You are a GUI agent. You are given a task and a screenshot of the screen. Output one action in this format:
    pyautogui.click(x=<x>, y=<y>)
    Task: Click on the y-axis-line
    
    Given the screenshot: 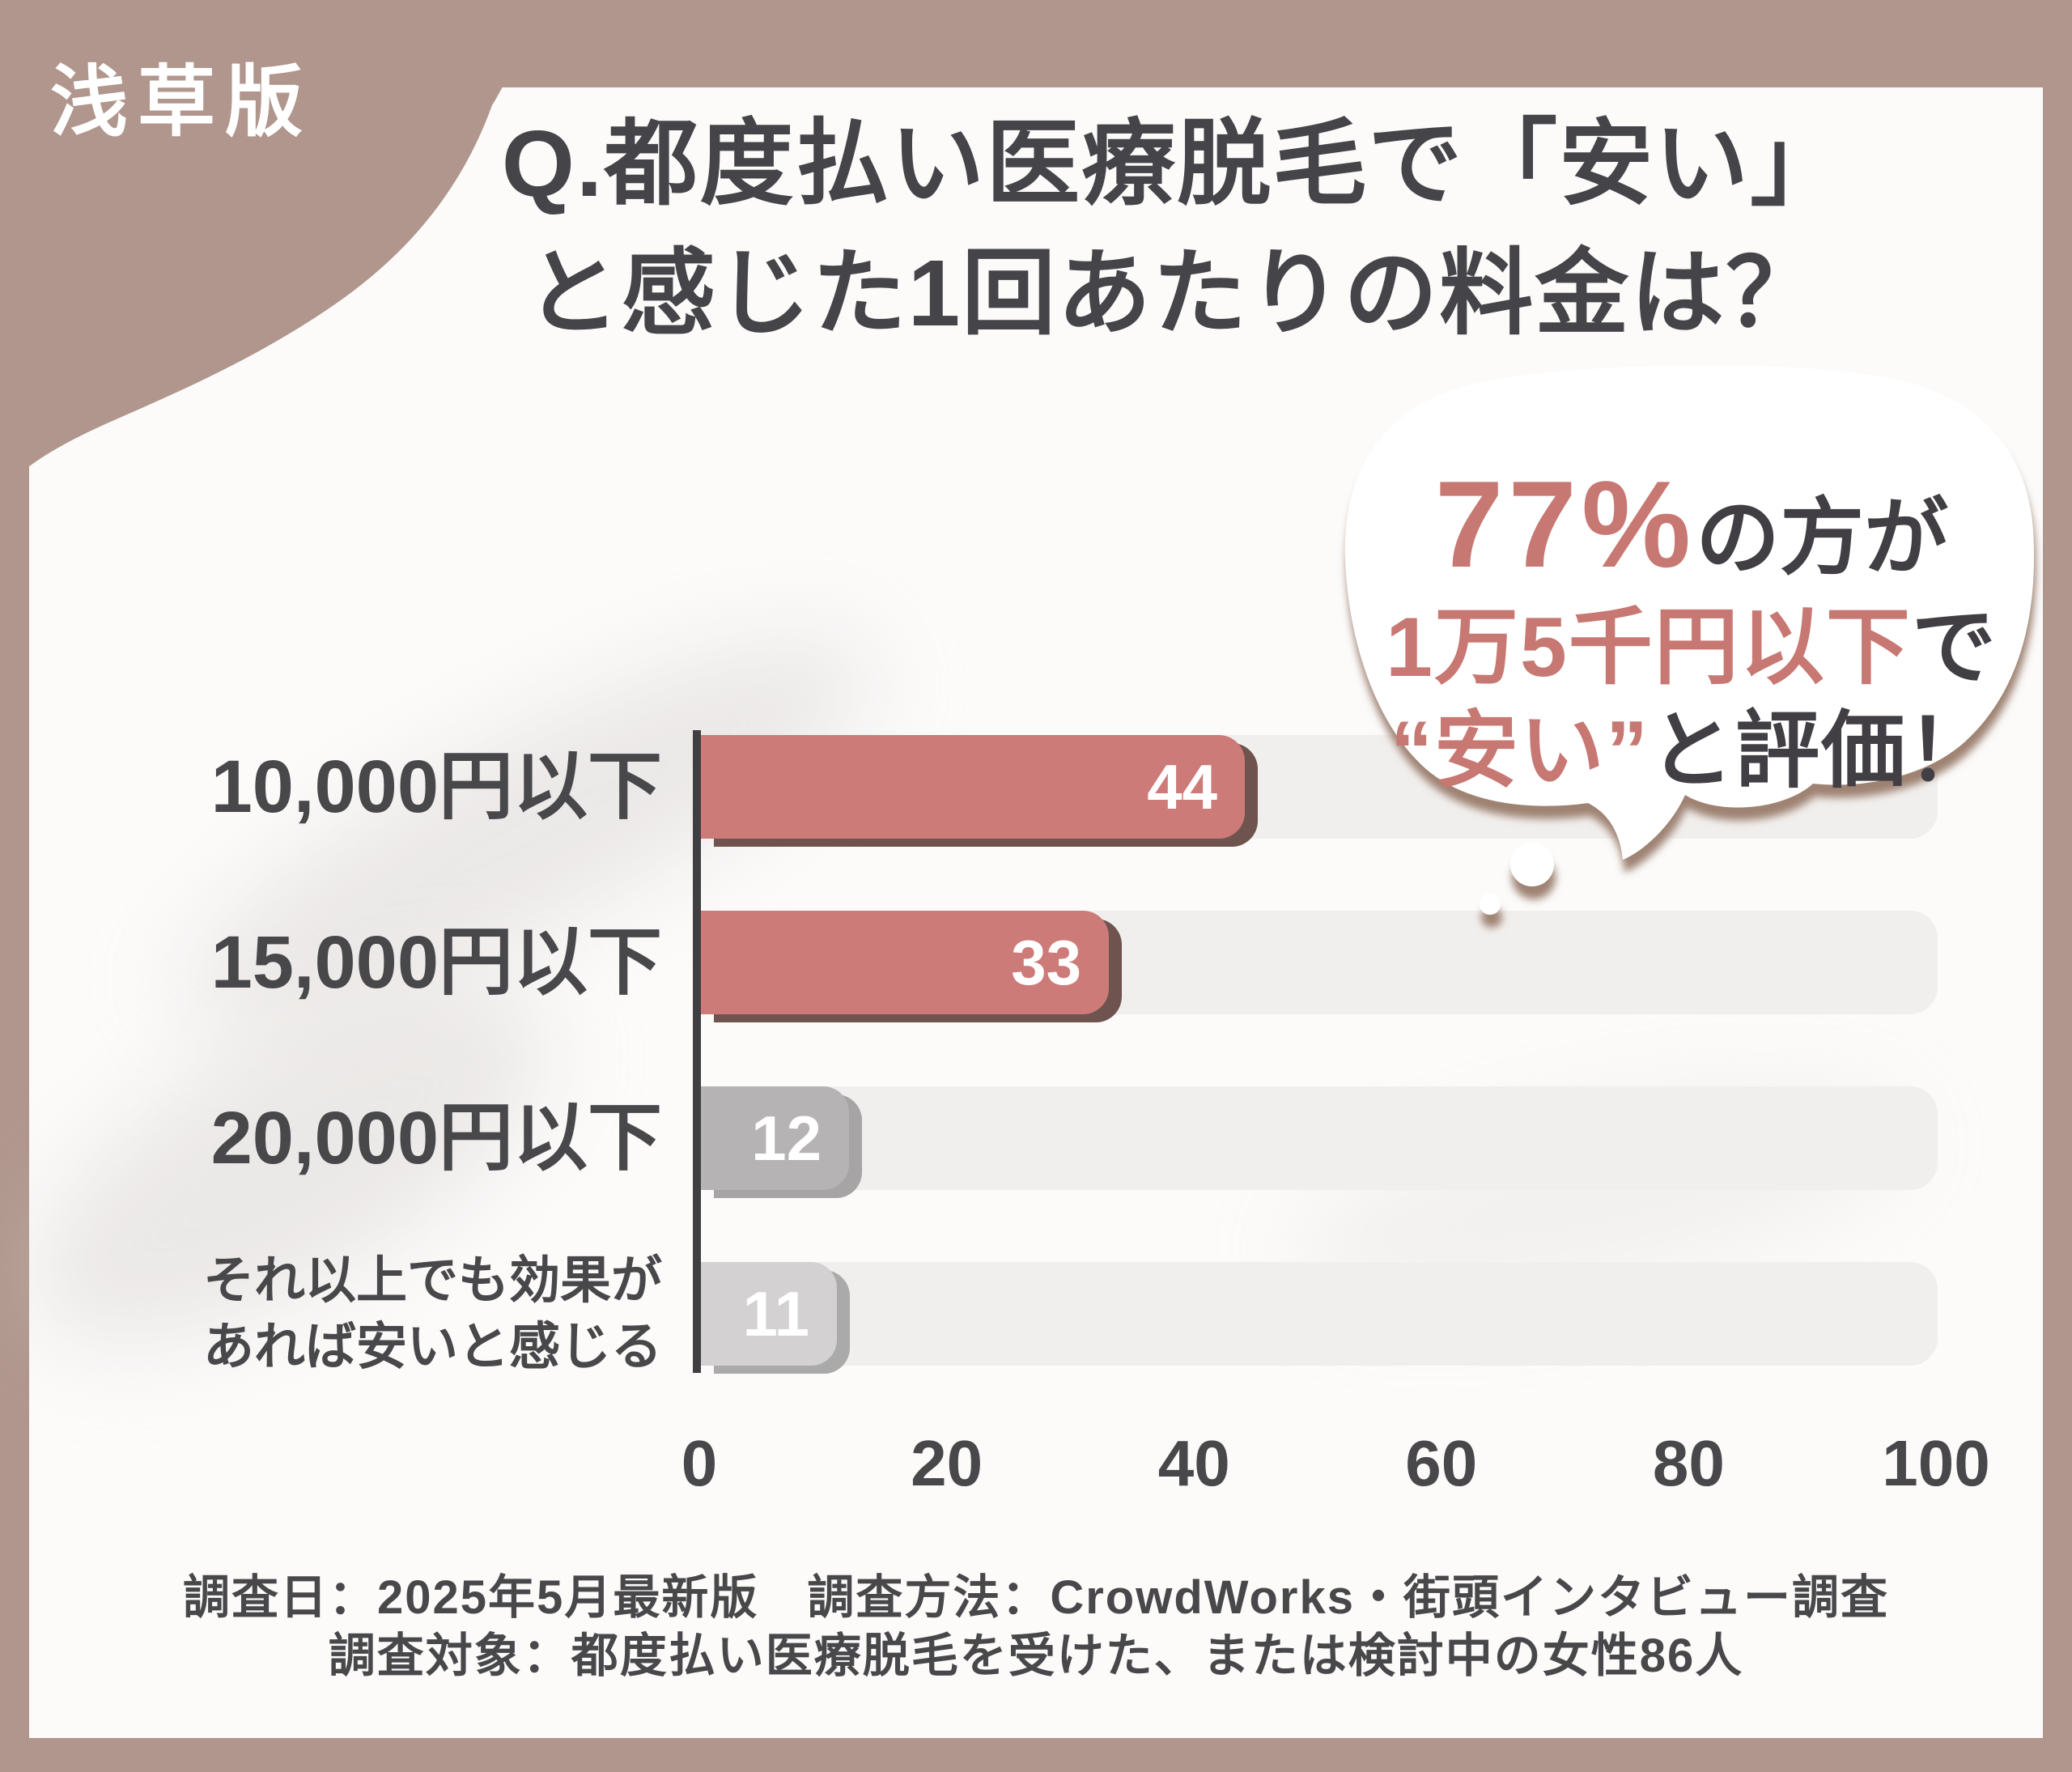 What is the action you would take?
    pyautogui.click(x=697, y=1052)
    